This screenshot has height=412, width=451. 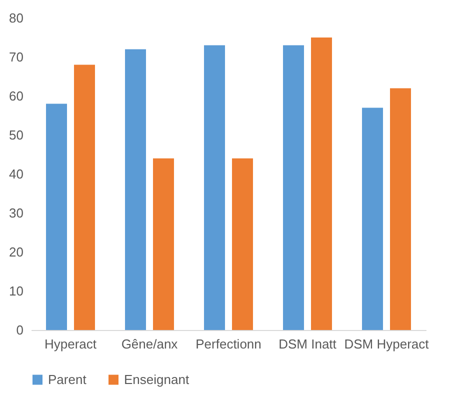 What do you see at coordinates (16, 291) in the screenshot?
I see `y-tick-label: 10` at bounding box center [16, 291].